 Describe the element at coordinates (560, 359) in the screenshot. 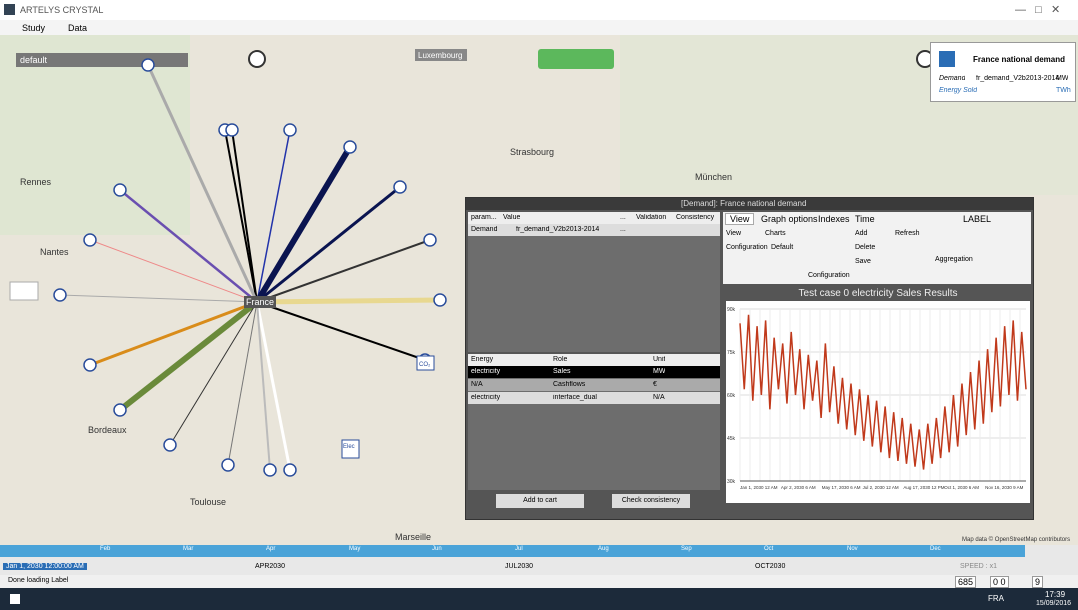

I see `header-cell: Role` at that location.